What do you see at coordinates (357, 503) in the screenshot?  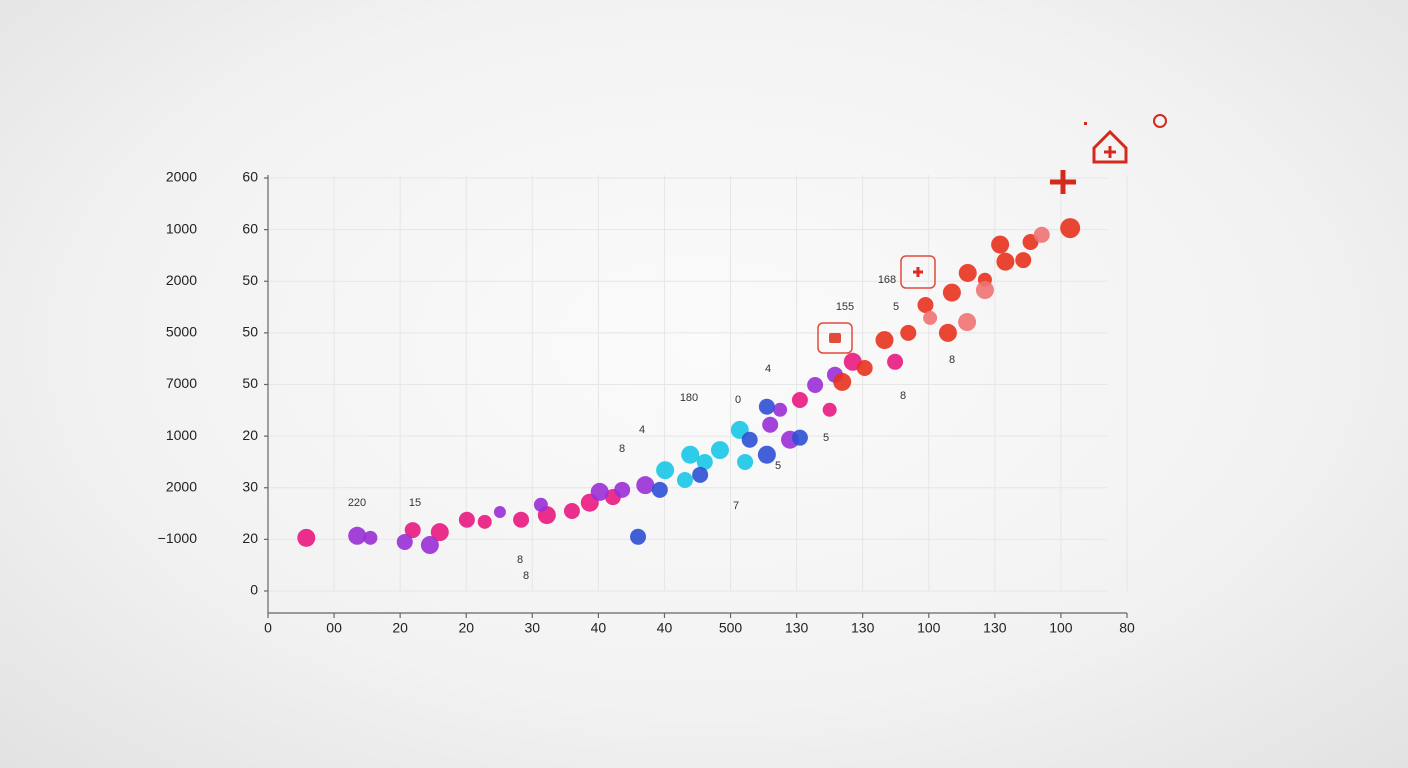 I see `annotation: 220` at bounding box center [357, 503].